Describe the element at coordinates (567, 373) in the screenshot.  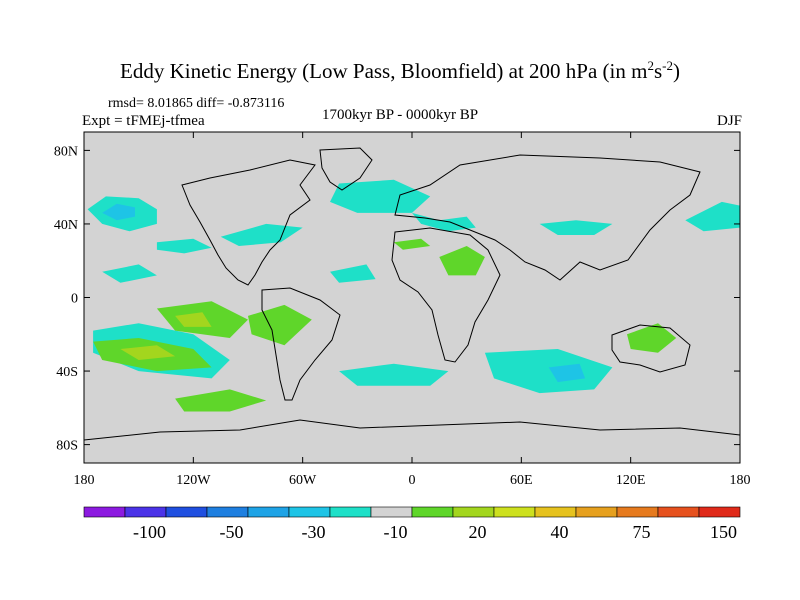
I see `region-indian-ocean-core` at that location.